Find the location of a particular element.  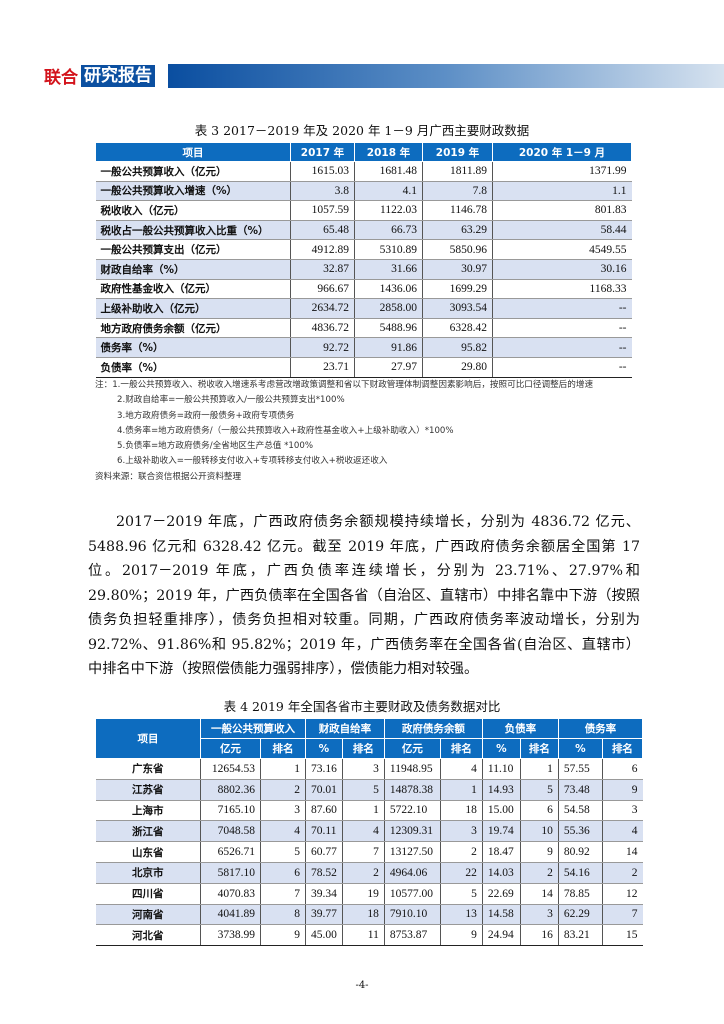

table4-group-header: 一般公共预算收入 is located at coordinates (253, 728).